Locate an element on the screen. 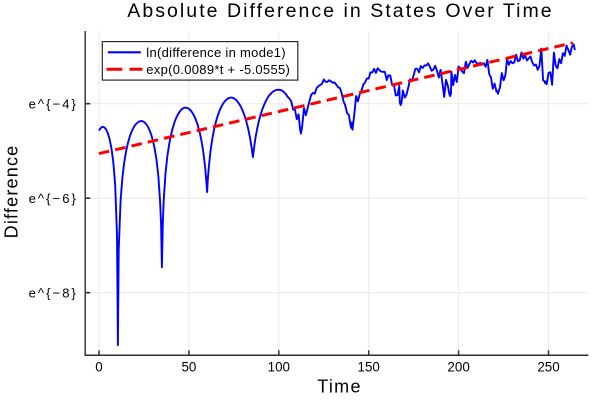 The height and width of the screenshot is (400, 600). svg-text: e^{−4} is located at coordinates (53, 103).